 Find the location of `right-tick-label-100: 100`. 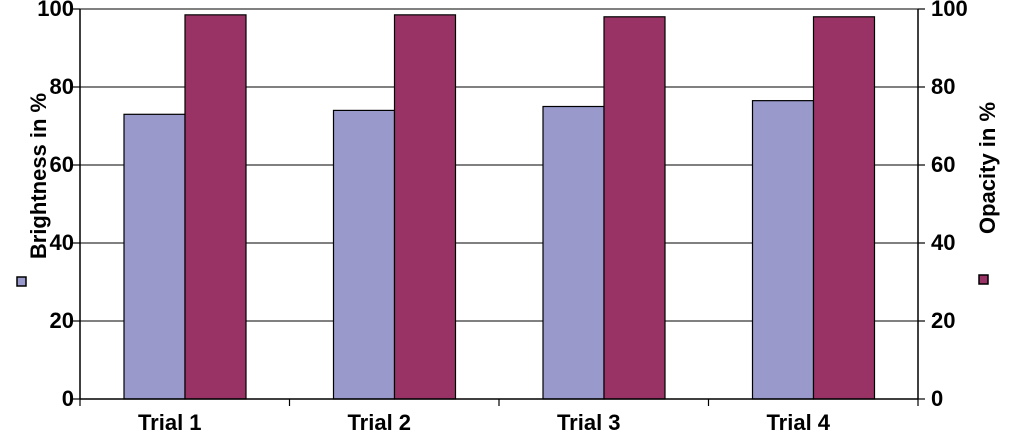

right-tick-label-100: 100 is located at coordinates (949, 10).